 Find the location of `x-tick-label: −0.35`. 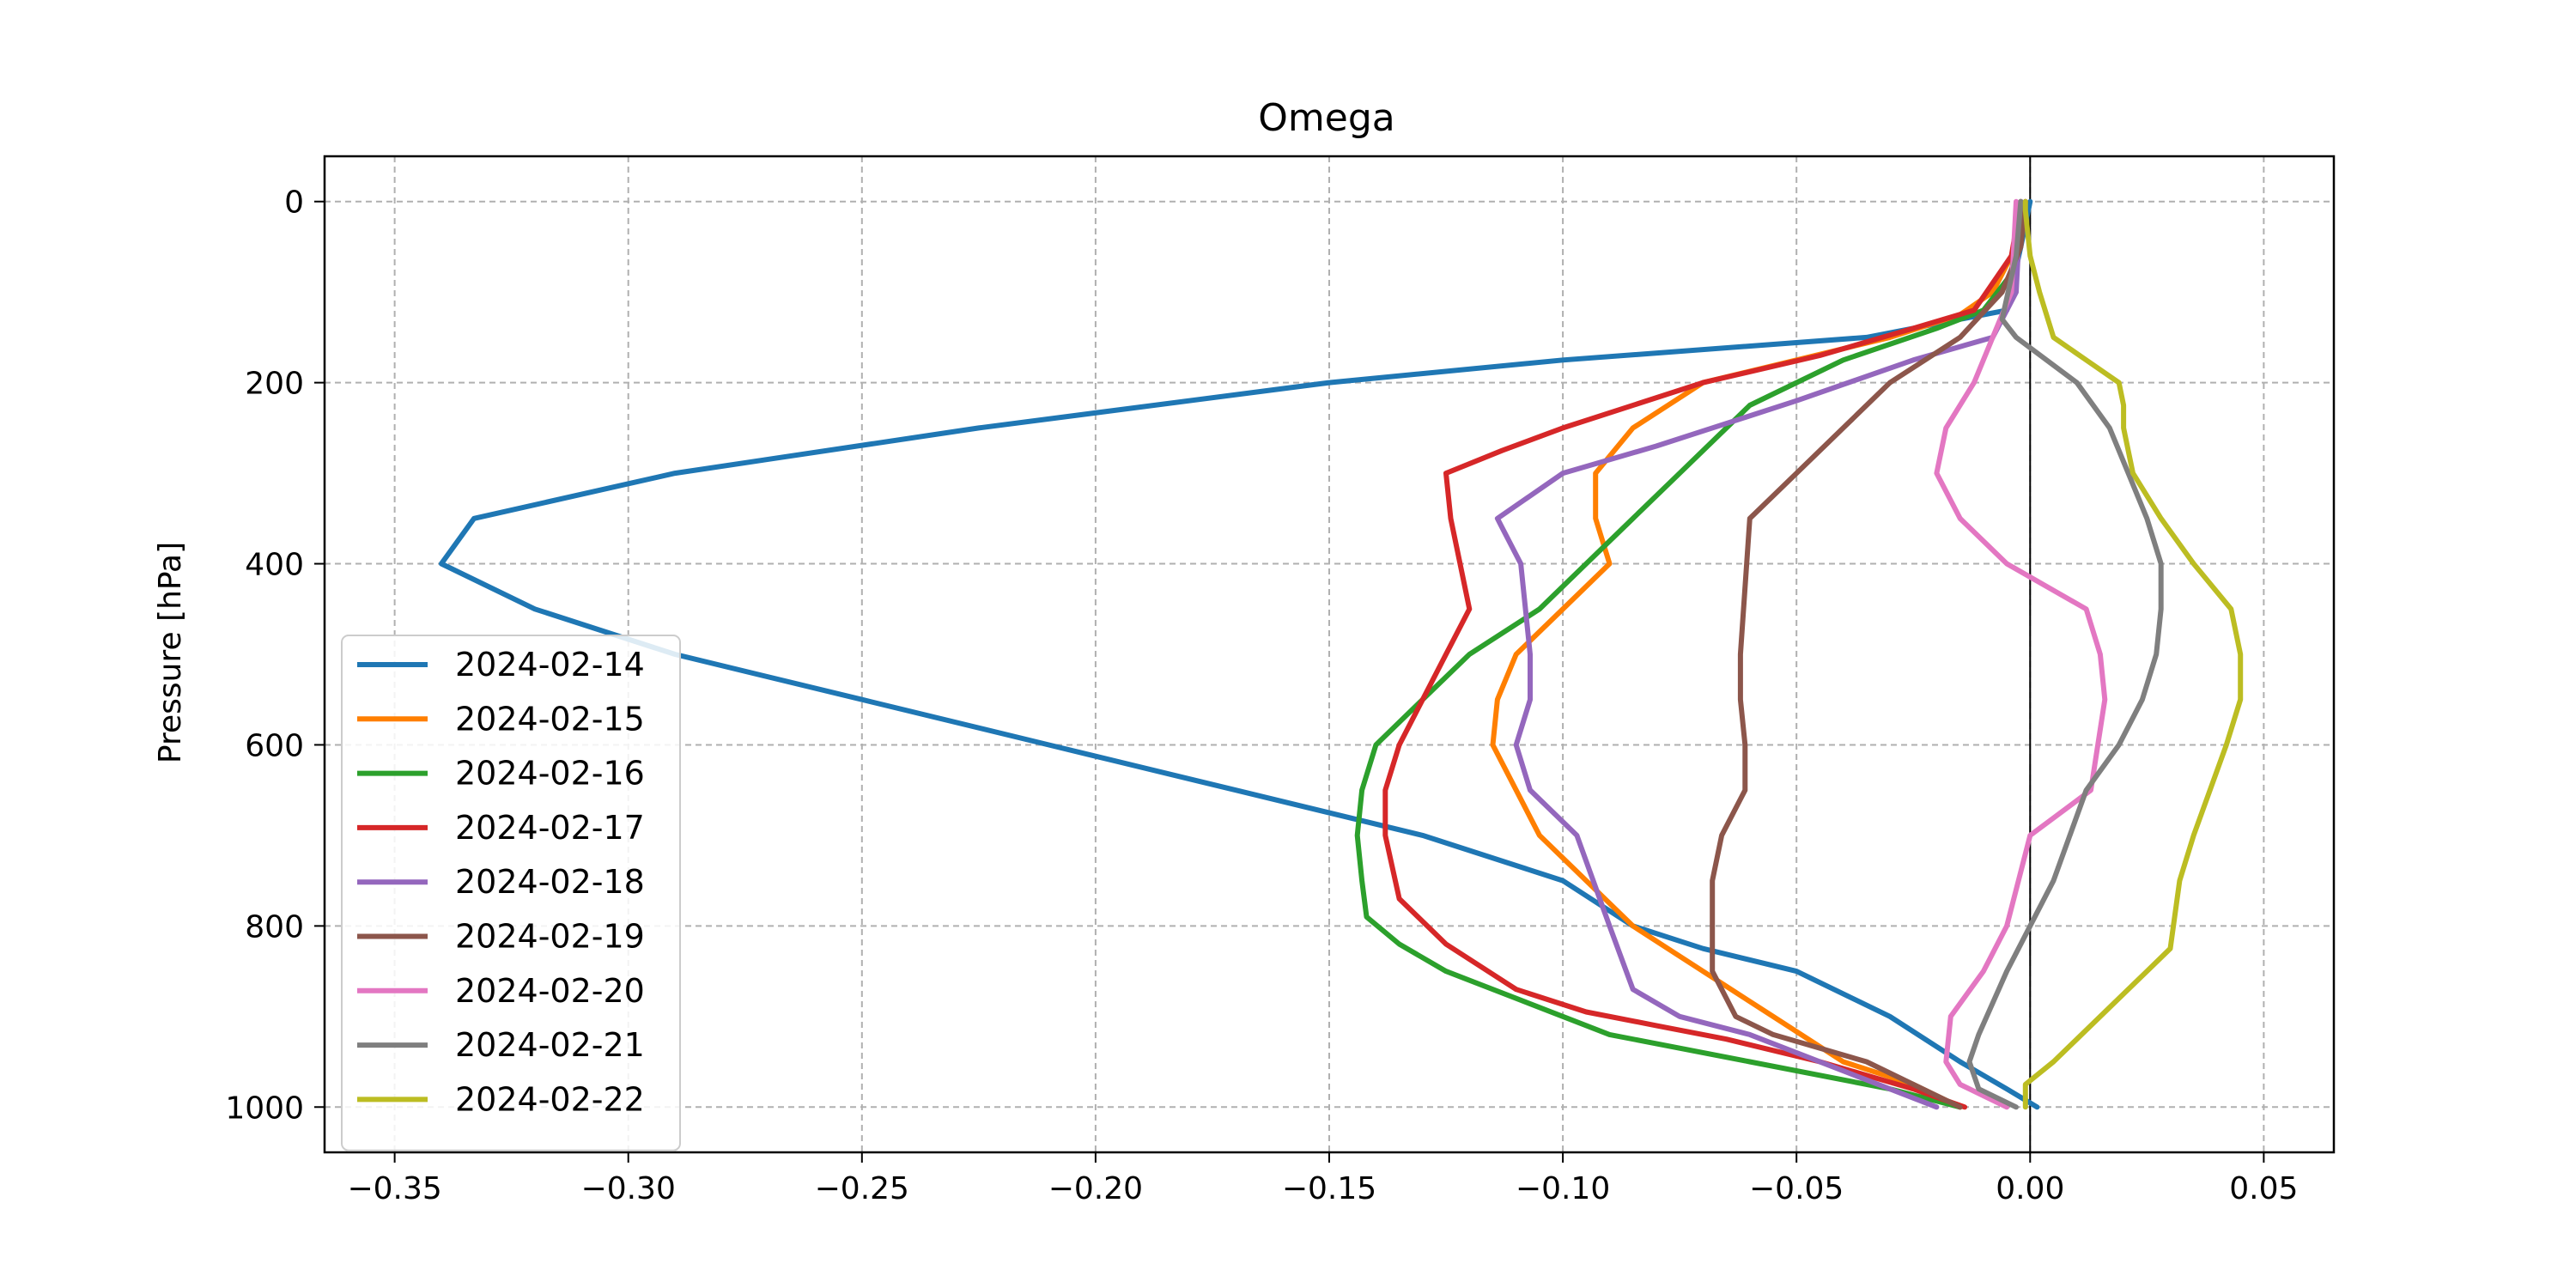

x-tick-label: −0.35 is located at coordinates (394, 1188).